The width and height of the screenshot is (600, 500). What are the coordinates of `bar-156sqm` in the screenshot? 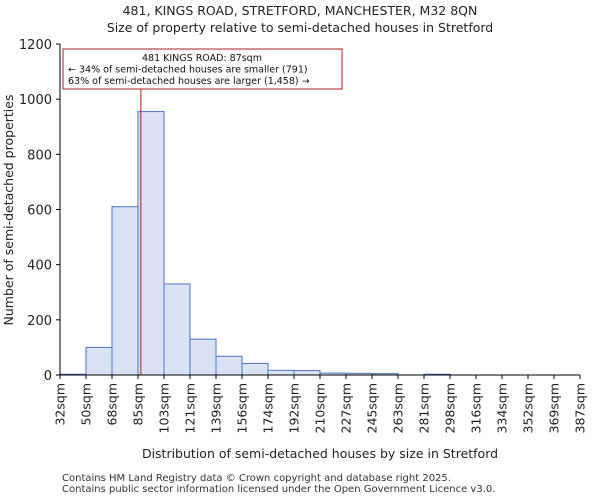 It's located at (255, 369).